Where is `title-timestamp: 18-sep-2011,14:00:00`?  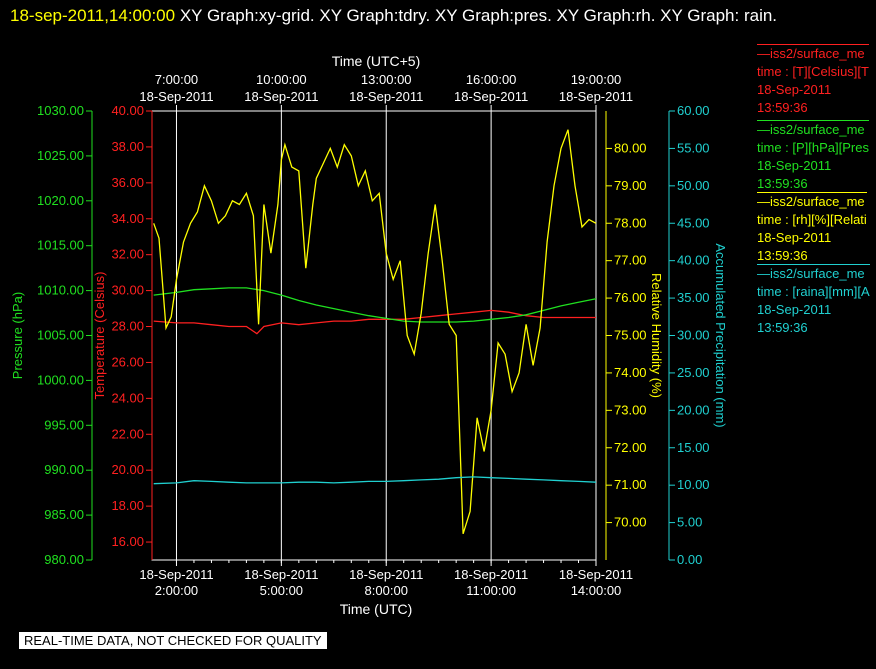
title-timestamp: 18-sep-2011,14:00:00 is located at coordinates (93, 15).